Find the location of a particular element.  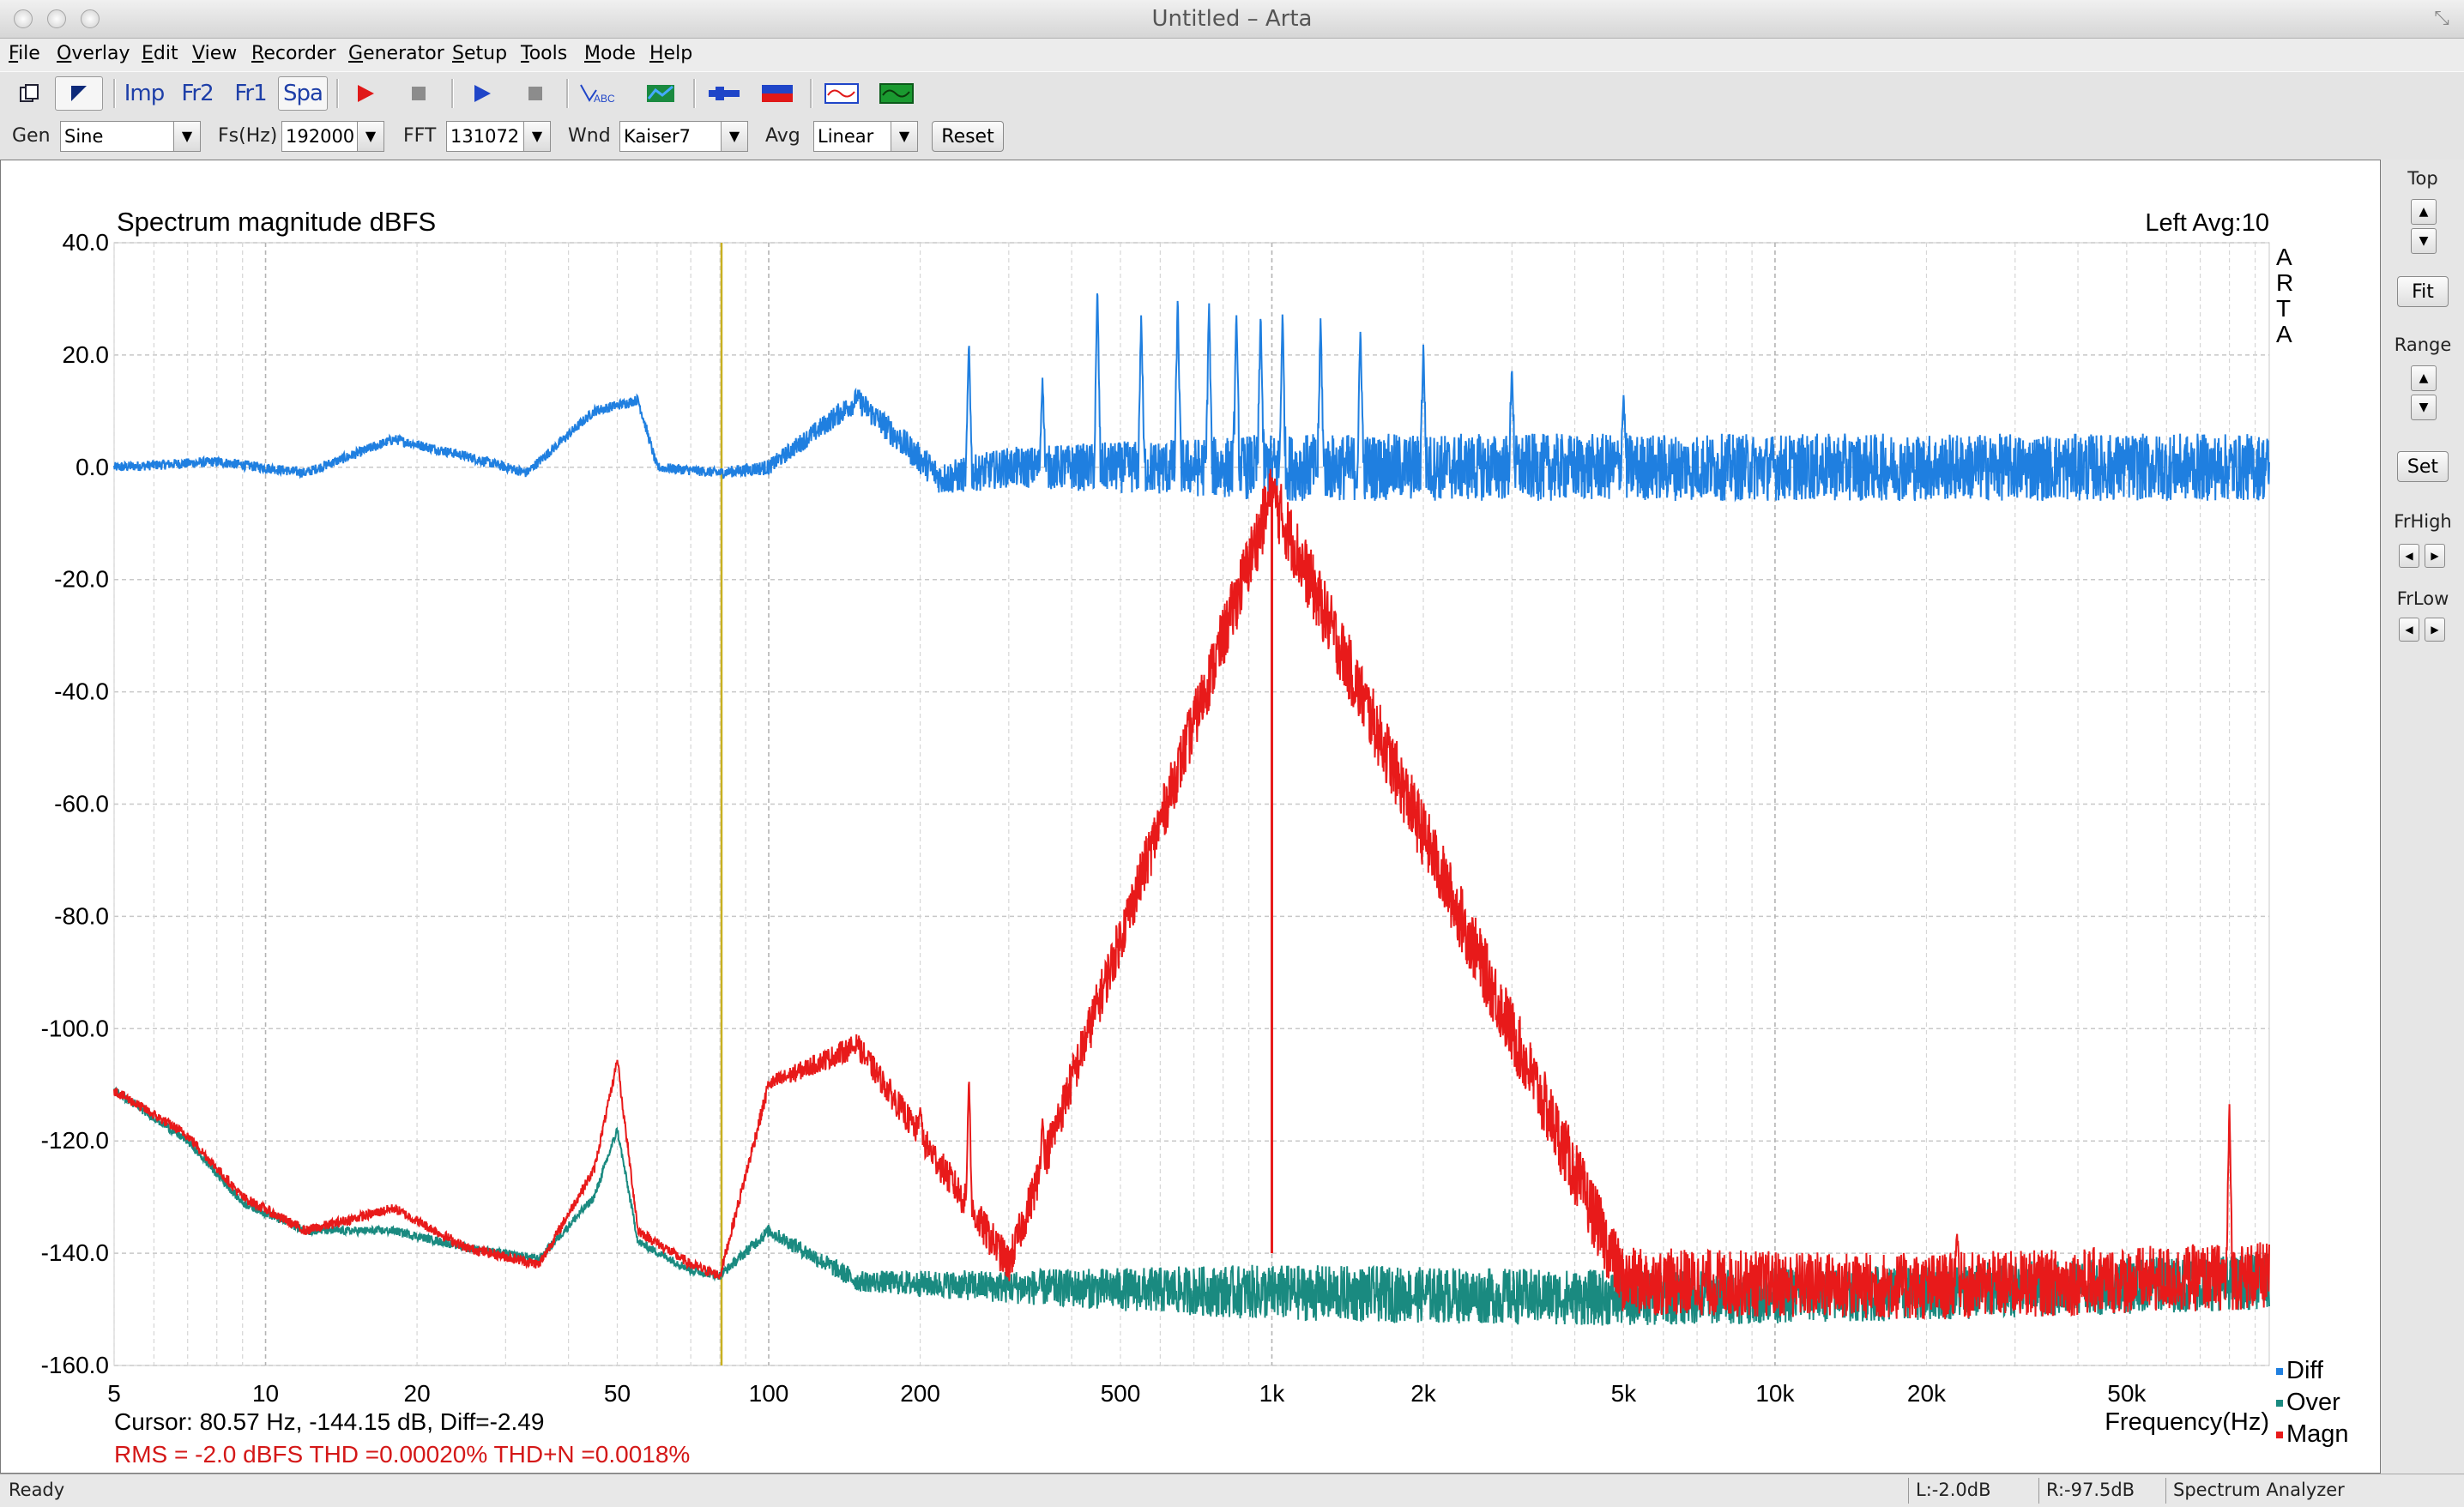

y-tick-label: -120.0 is located at coordinates (75, 1140).